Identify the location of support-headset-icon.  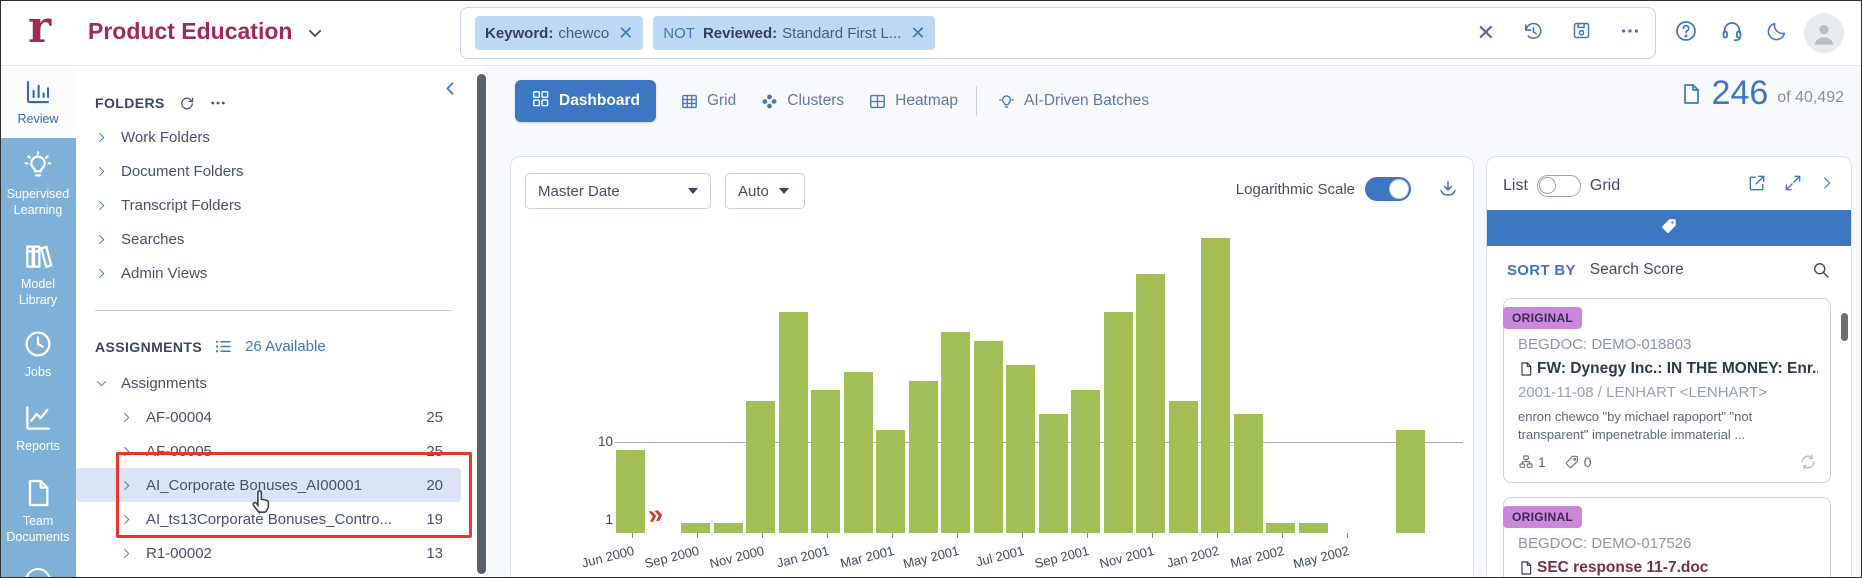
(1732, 33).